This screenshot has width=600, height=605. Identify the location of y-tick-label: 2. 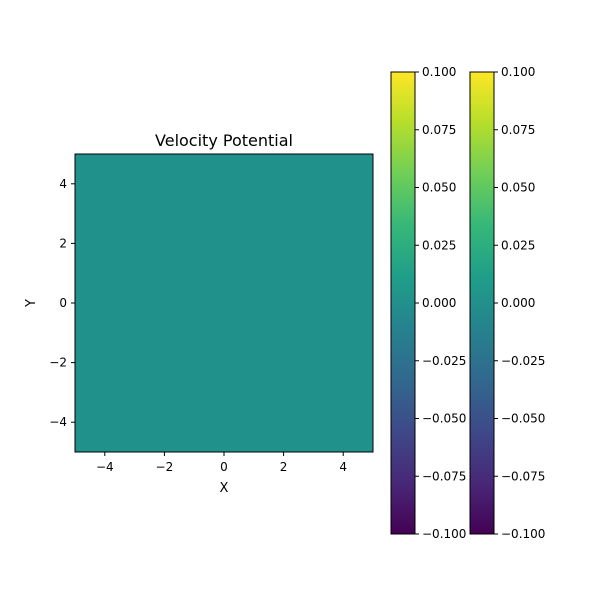
(63, 243).